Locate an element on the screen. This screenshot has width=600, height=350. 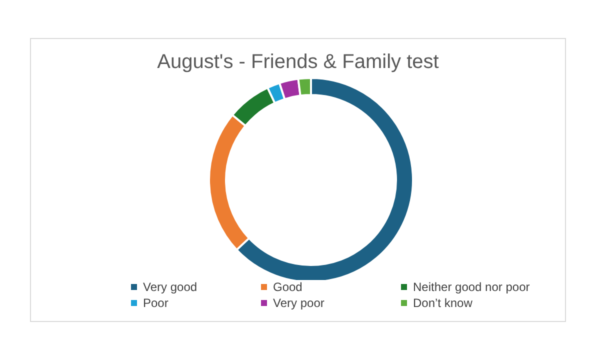
legend-label: Neither good nor poor is located at coordinates (471, 287).